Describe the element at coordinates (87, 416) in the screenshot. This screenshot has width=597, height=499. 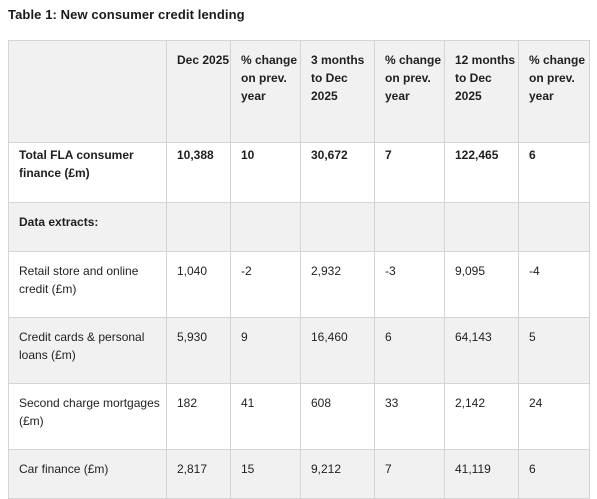
I see `row-label: Second charge mortgages (£m)` at that location.